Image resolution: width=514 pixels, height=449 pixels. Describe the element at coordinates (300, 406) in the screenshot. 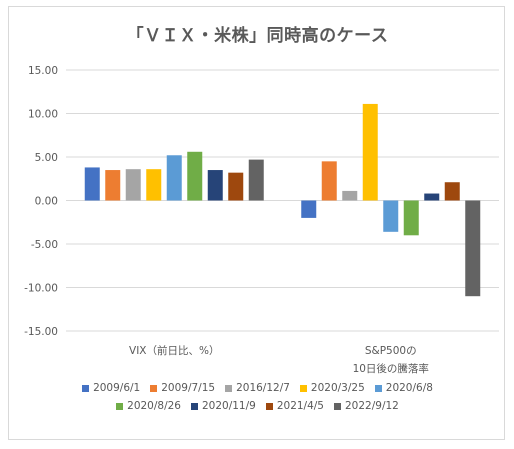

I see `legend-label: 2021/4/5` at that location.